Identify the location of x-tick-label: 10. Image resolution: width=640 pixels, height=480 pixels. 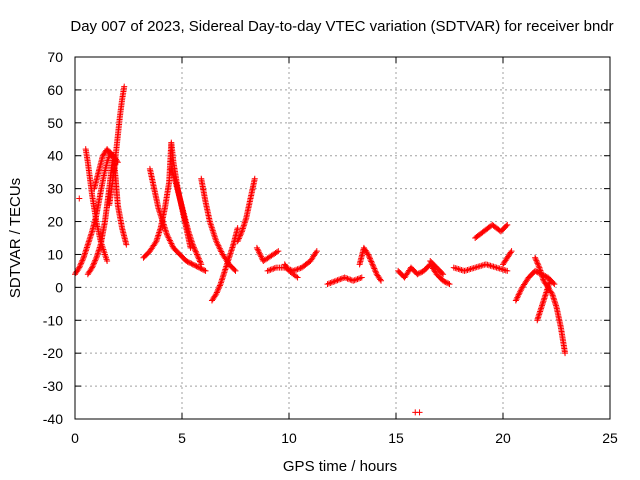
(289, 438).